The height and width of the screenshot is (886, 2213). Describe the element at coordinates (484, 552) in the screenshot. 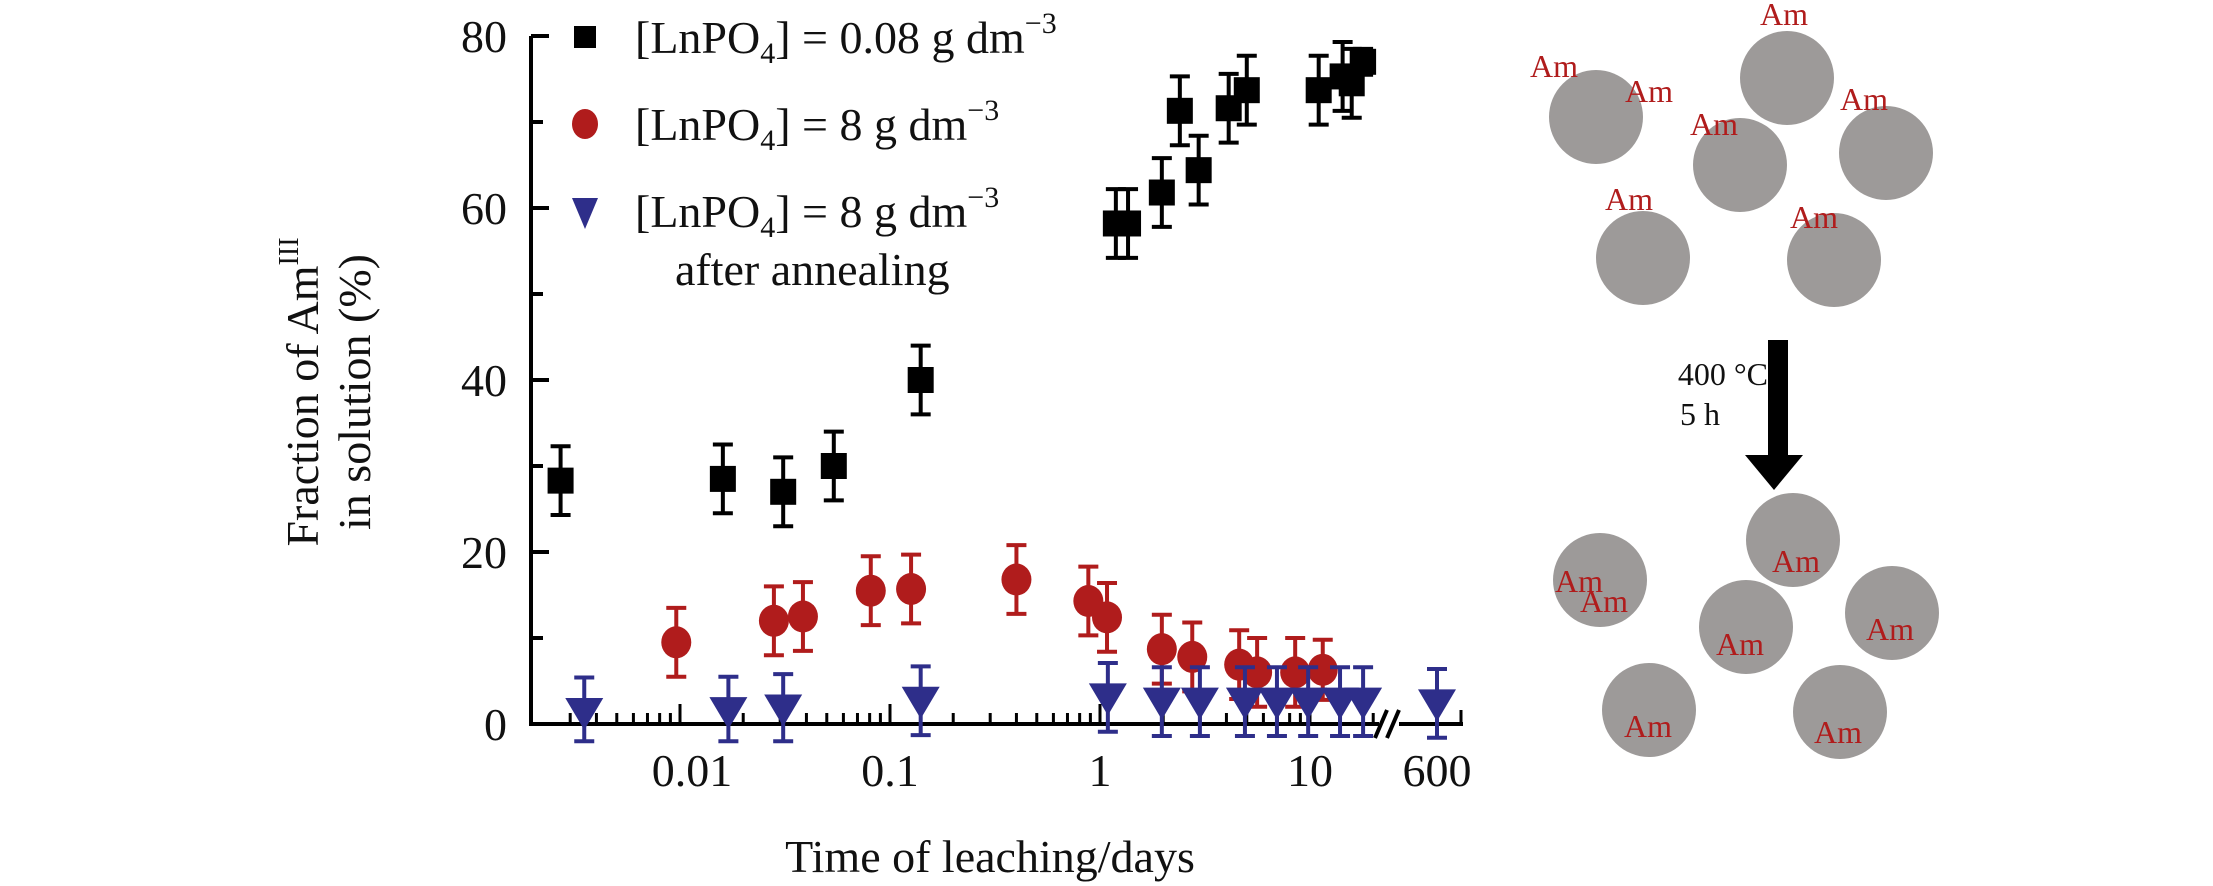

I see `y-tick-label: 20` at that location.